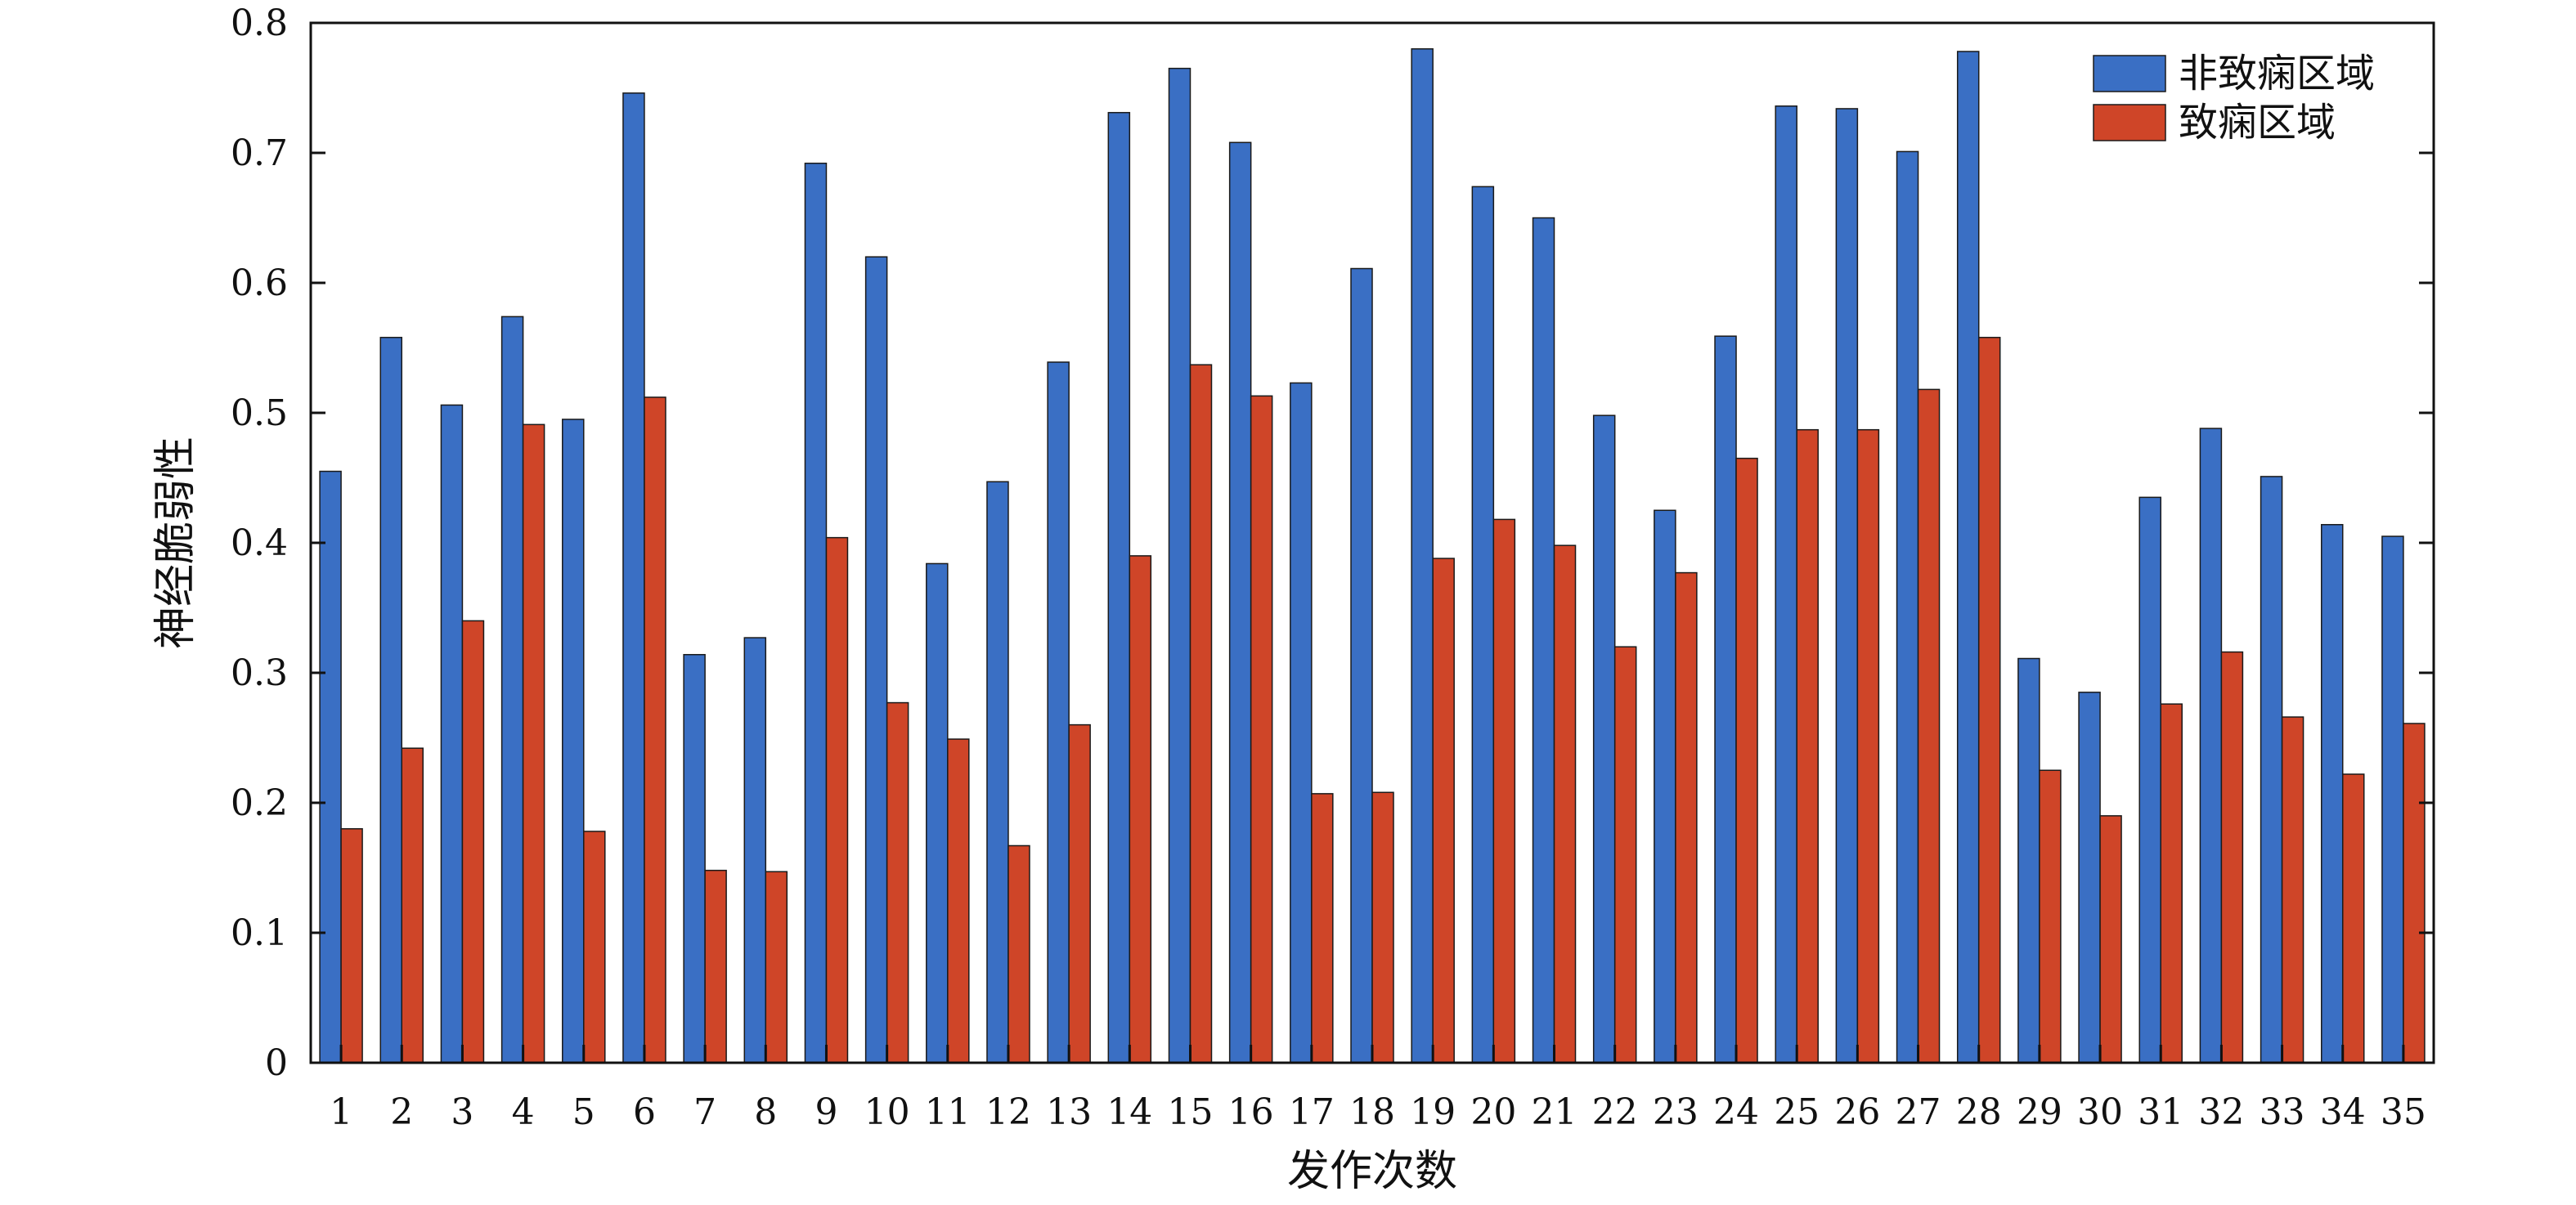 The width and height of the screenshot is (2576, 1205). I want to click on x-tick-label-22: 22, so click(1615, 1112).